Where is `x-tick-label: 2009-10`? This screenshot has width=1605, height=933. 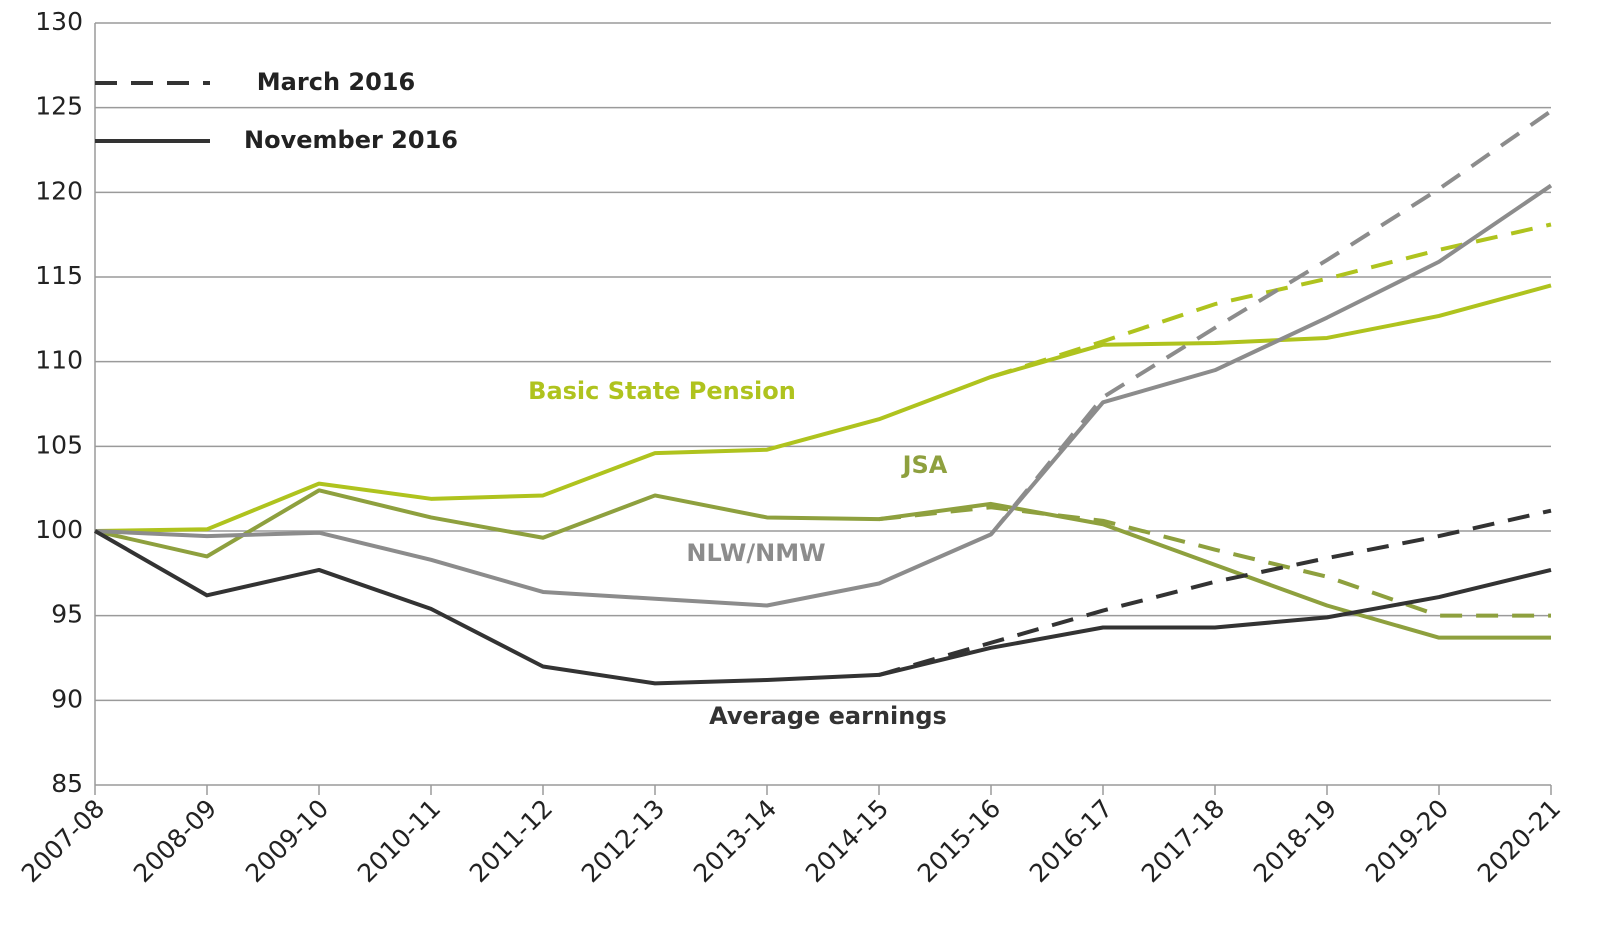
x-tick-label: 2009-10 is located at coordinates (287, 841).